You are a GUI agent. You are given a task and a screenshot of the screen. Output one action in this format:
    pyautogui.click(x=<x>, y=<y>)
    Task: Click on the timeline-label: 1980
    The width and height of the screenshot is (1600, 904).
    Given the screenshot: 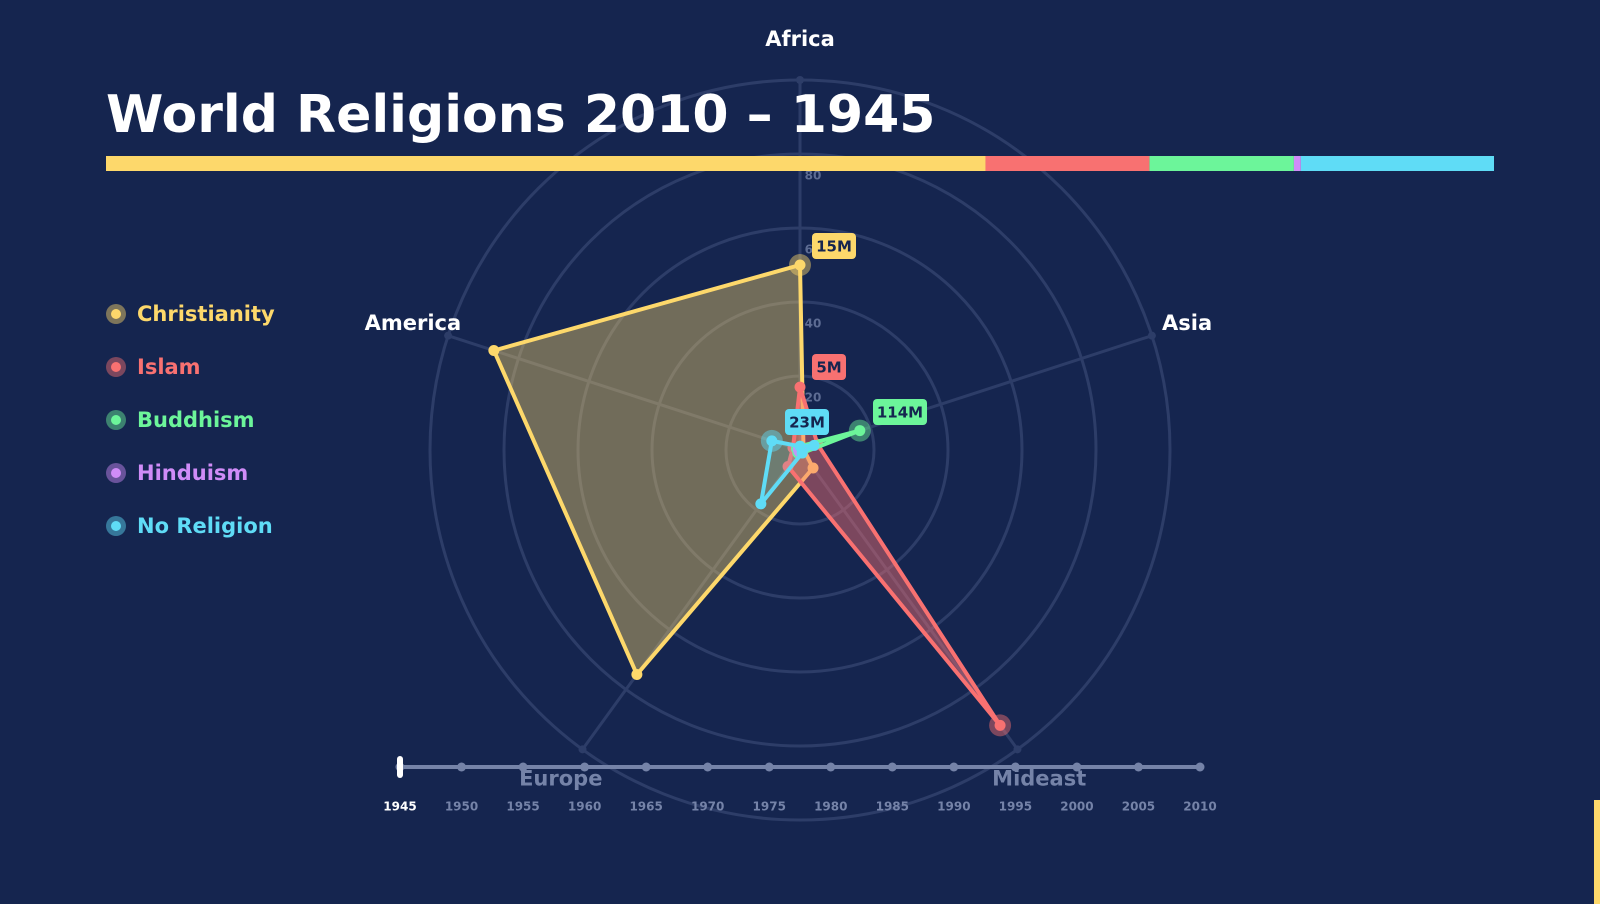 What is the action you would take?
    pyautogui.click(x=830, y=807)
    